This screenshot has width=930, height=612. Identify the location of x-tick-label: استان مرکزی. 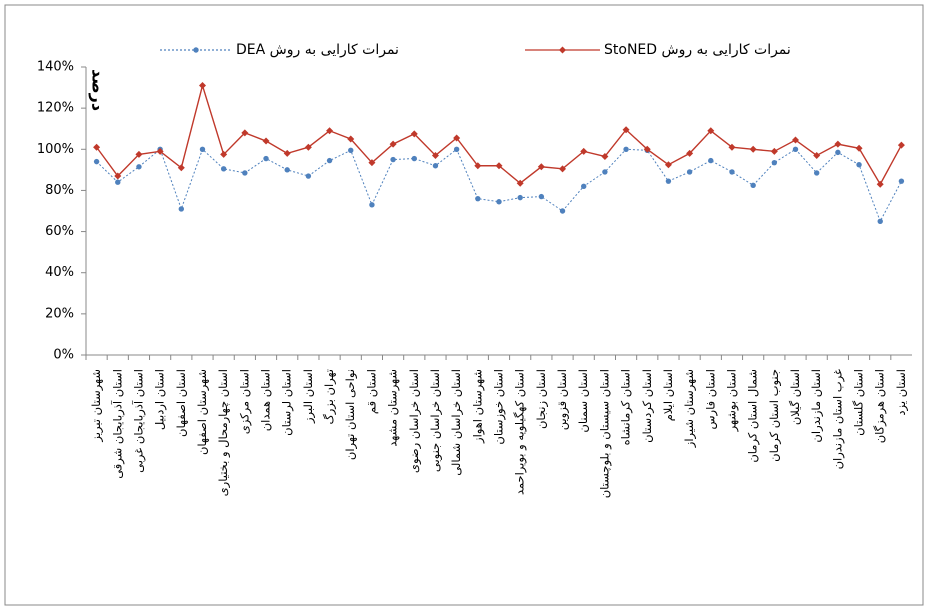
(244, 401).